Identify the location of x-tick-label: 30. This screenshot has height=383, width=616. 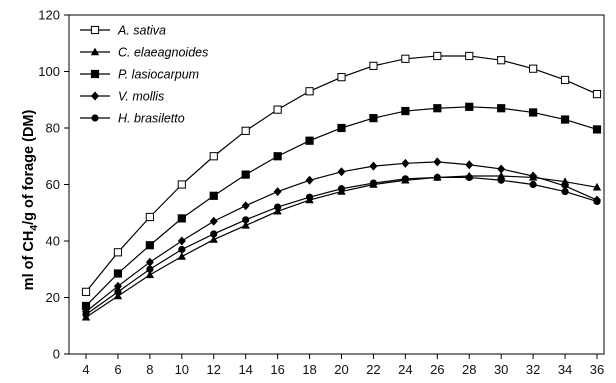
(501, 369).